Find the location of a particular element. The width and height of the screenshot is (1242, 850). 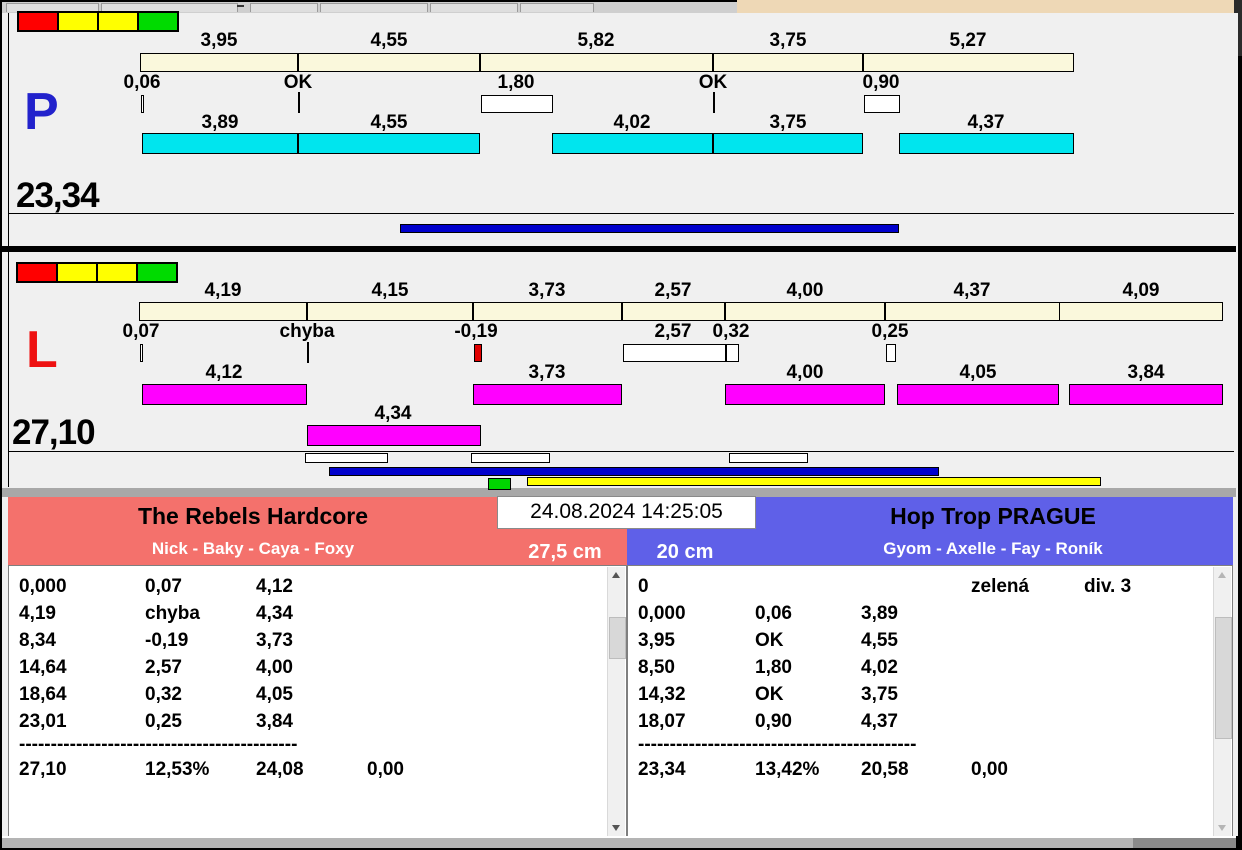

panel-p-judge-label: 1,80 is located at coordinates (516, 82).